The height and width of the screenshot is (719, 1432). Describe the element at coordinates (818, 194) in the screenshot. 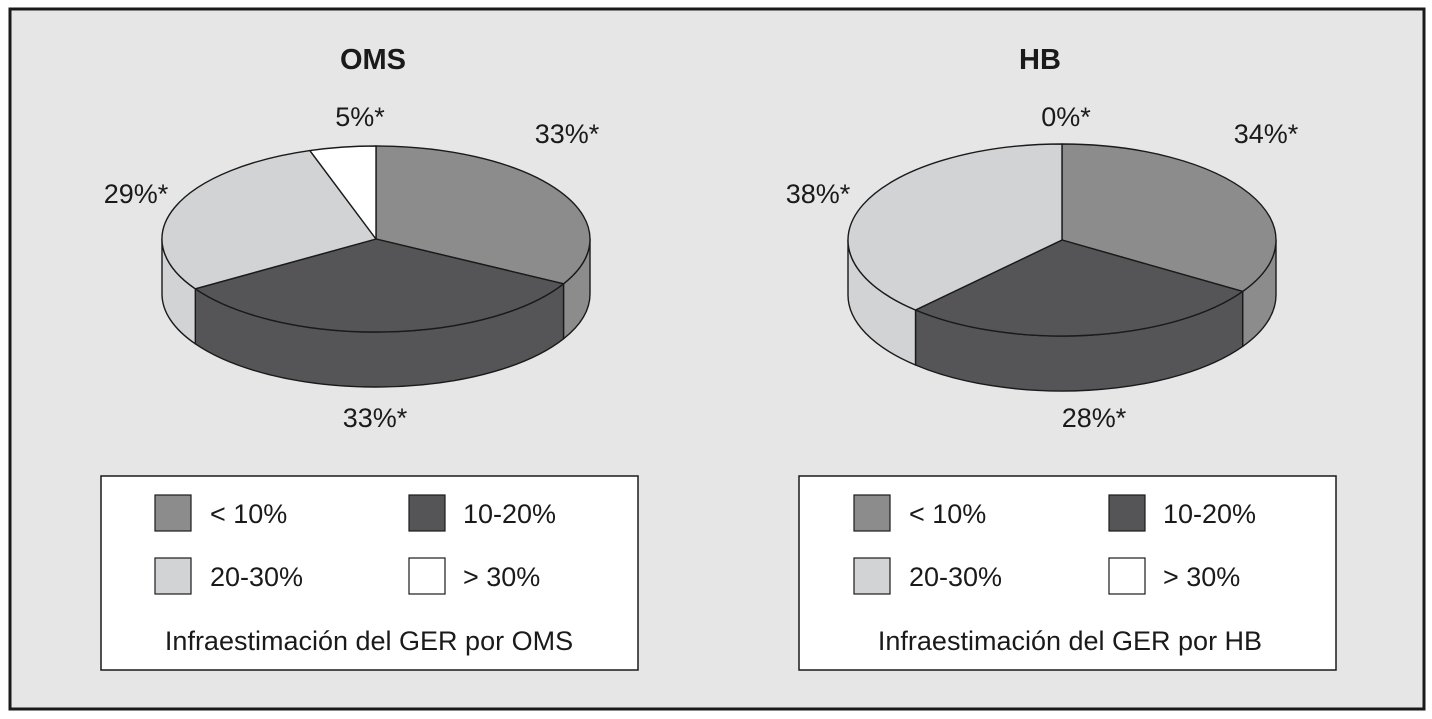

I see `data-label-20to30: 38%*` at that location.